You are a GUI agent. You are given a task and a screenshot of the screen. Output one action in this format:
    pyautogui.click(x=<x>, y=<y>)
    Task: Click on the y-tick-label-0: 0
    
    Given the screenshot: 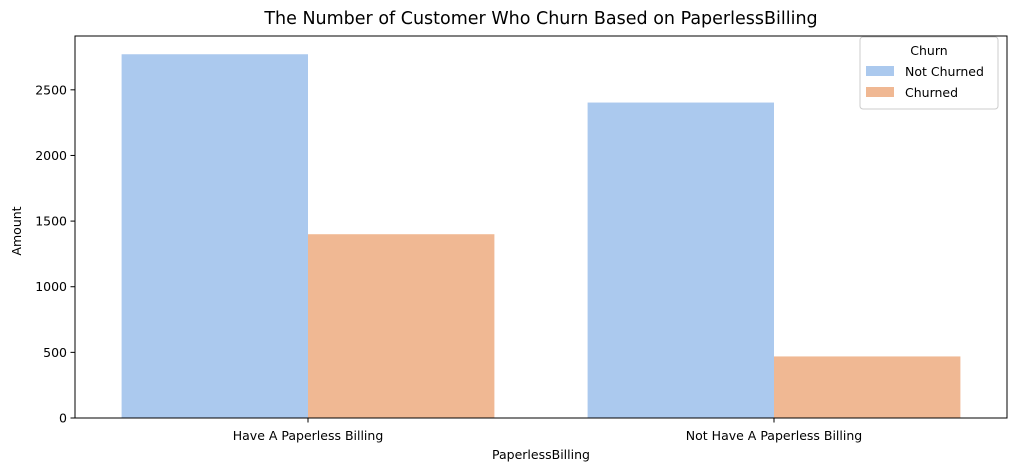 What is the action you would take?
    pyautogui.click(x=63, y=418)
    